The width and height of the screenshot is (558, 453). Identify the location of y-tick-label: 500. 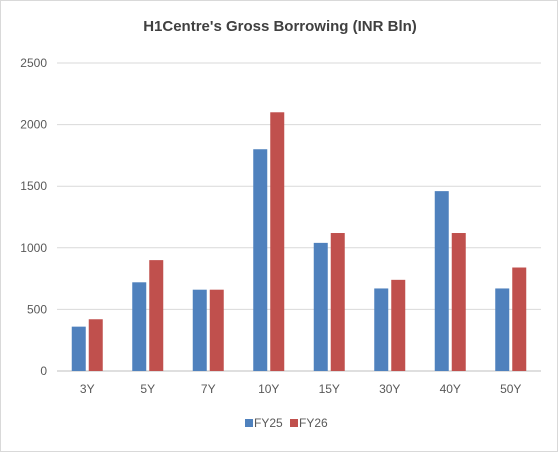
(37, 309).